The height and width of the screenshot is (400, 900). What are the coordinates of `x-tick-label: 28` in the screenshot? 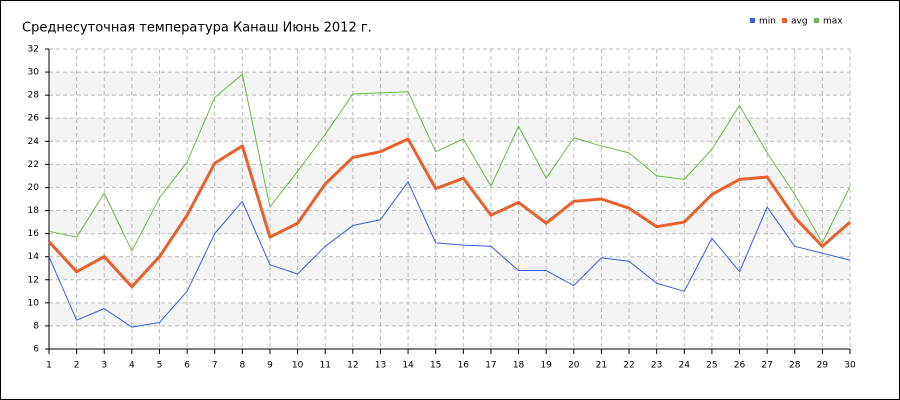 It's located at (795, 366).